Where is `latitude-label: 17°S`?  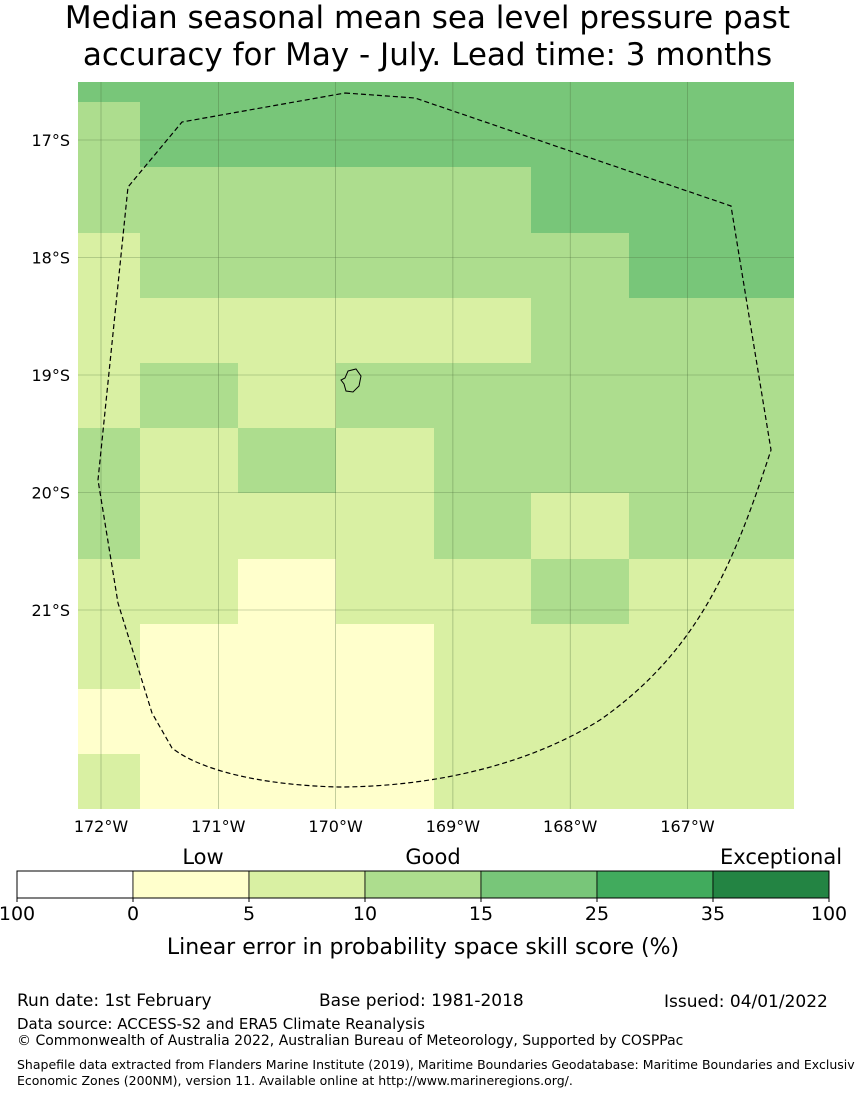
latitude-label: 17°S is located at coordinates (50, 140).